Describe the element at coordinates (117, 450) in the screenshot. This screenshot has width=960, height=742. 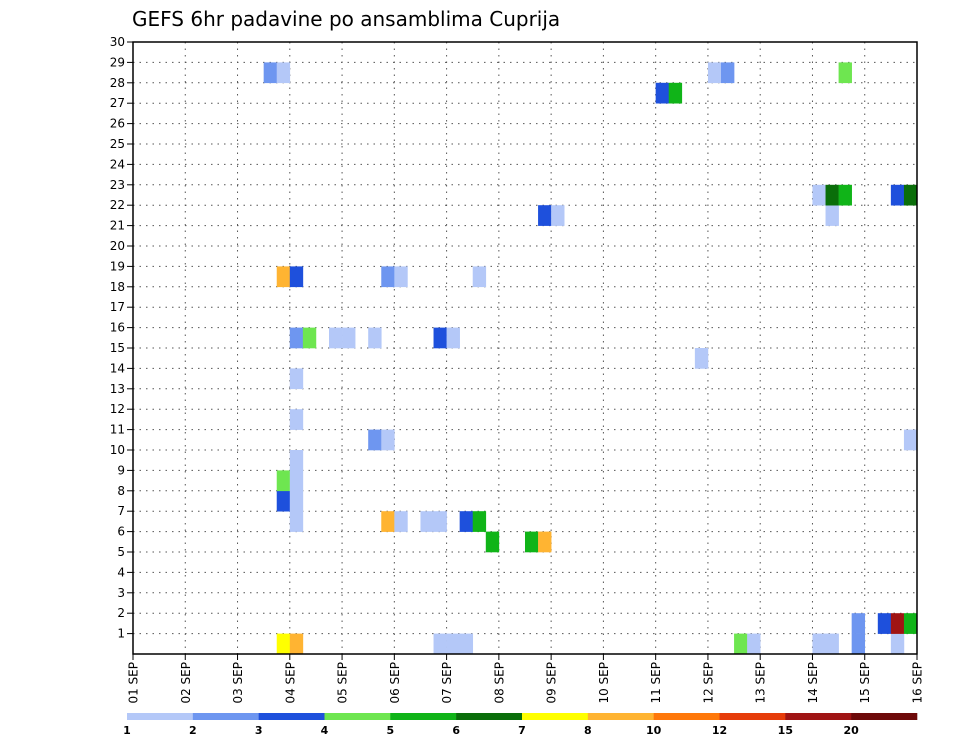
I see `y-tick-label: 10` at that location.